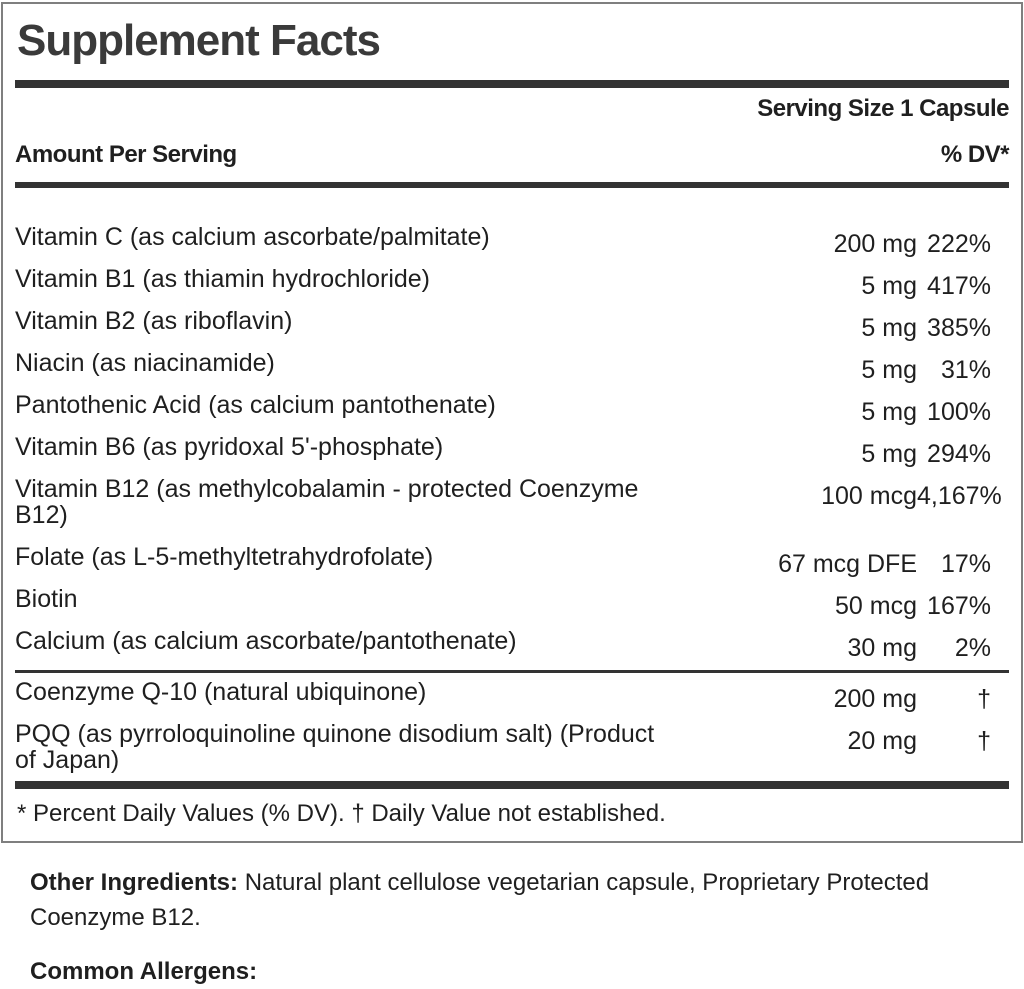 The width and height of the screenshot is (1024, 989). What do you see at coordinates (959, 605) in the screenshot?
I see `ingredient-dv: 167%` at bounding box center [959, 605].